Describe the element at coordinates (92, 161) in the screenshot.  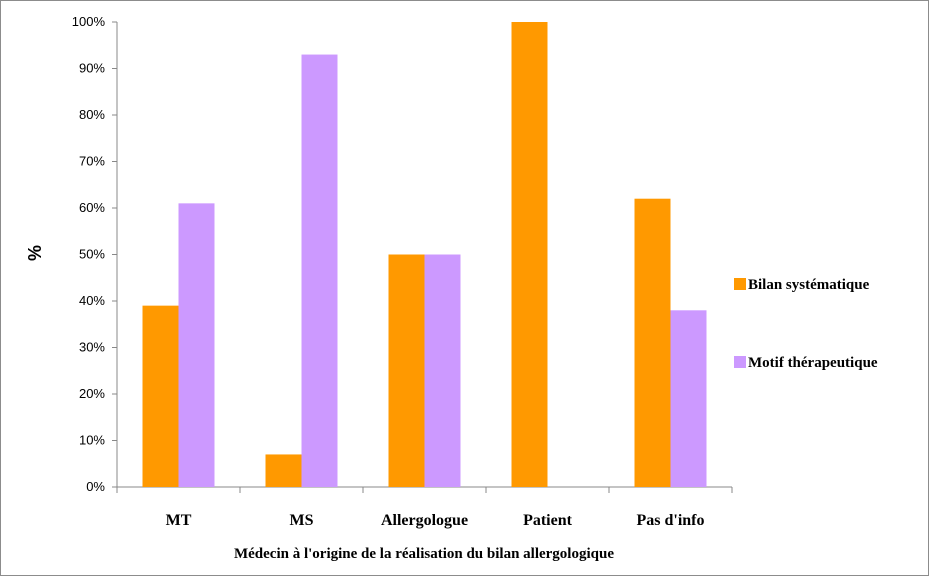
I see `y-tick-label: 70%` at that location.